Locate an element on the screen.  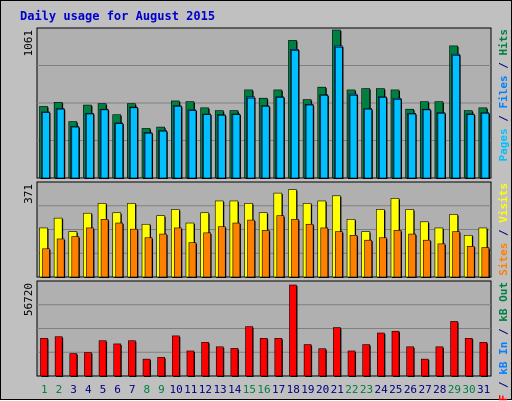
day-label-17: 17 is located at coordinates (278, 389).